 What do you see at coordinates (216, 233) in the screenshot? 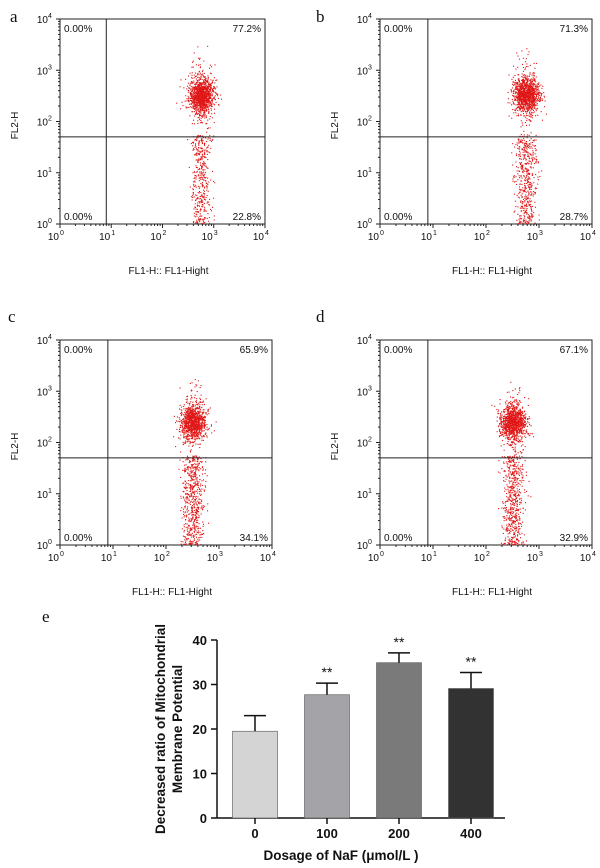
I see `x-tick-exponent: 3` at bounding box center [216, 233].